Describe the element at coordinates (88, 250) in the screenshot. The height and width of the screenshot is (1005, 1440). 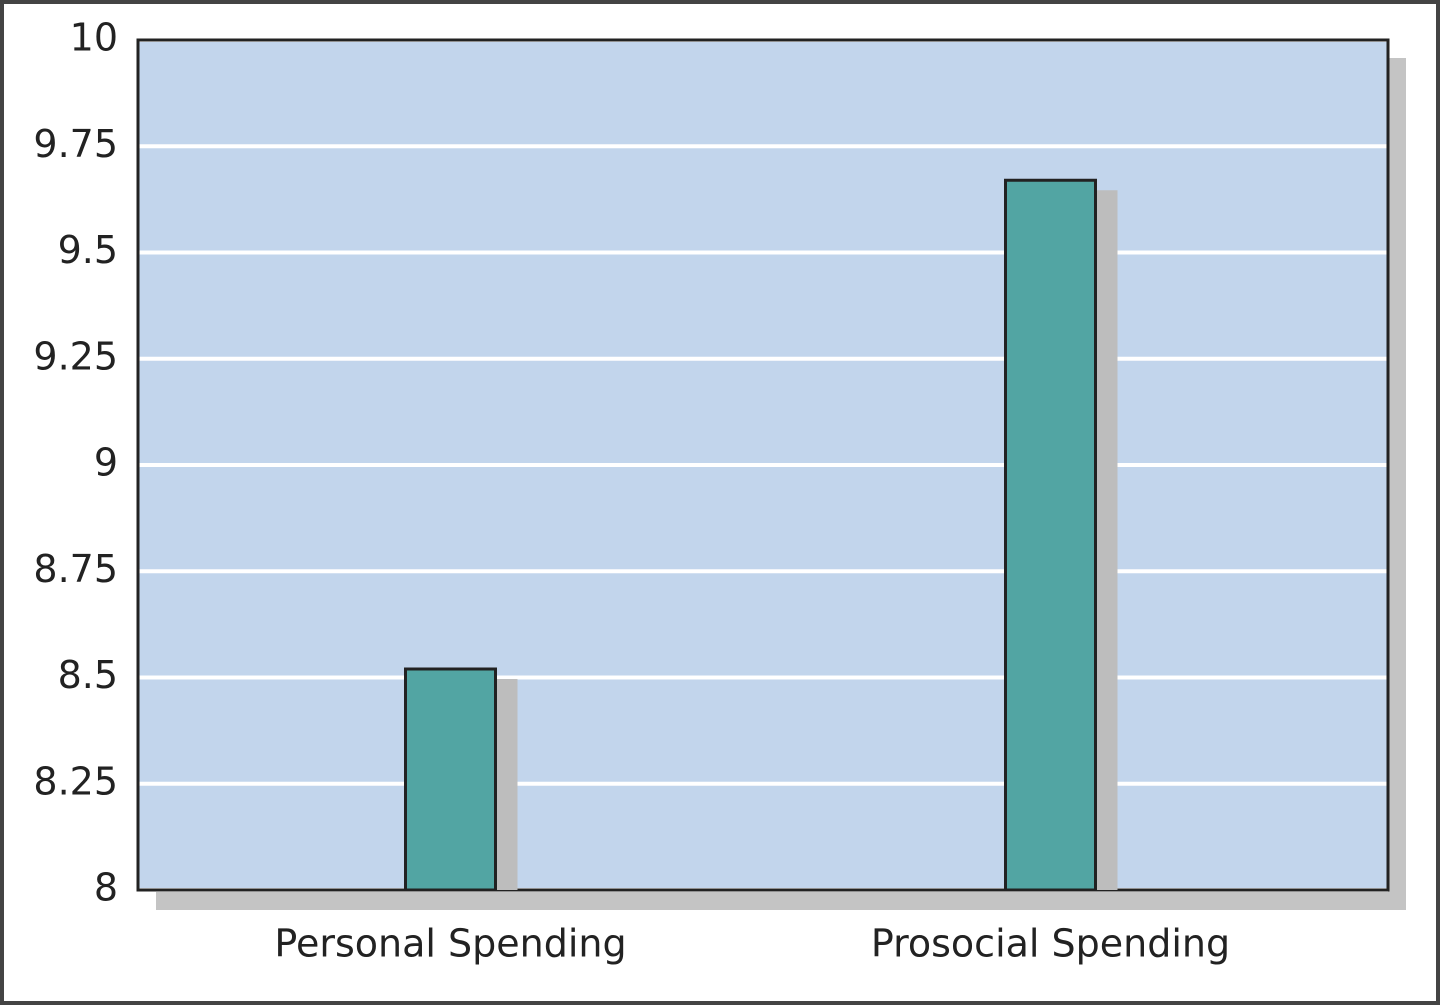
I see `y-tick-label: 9.5` at that location.